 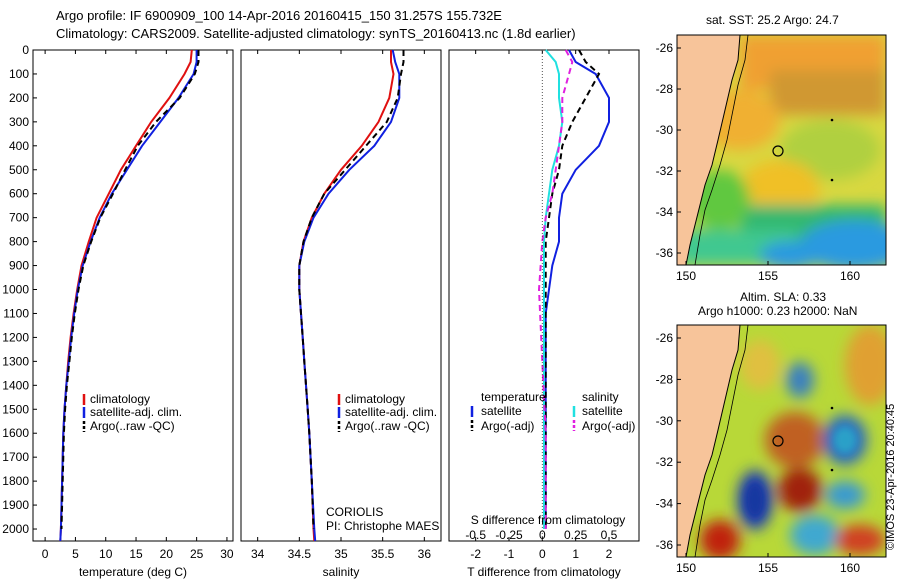 What do you see at coordinates (15, 457) in the screenshot?
I see `y-tick-label: 1700` at bounding box center [15, 457].